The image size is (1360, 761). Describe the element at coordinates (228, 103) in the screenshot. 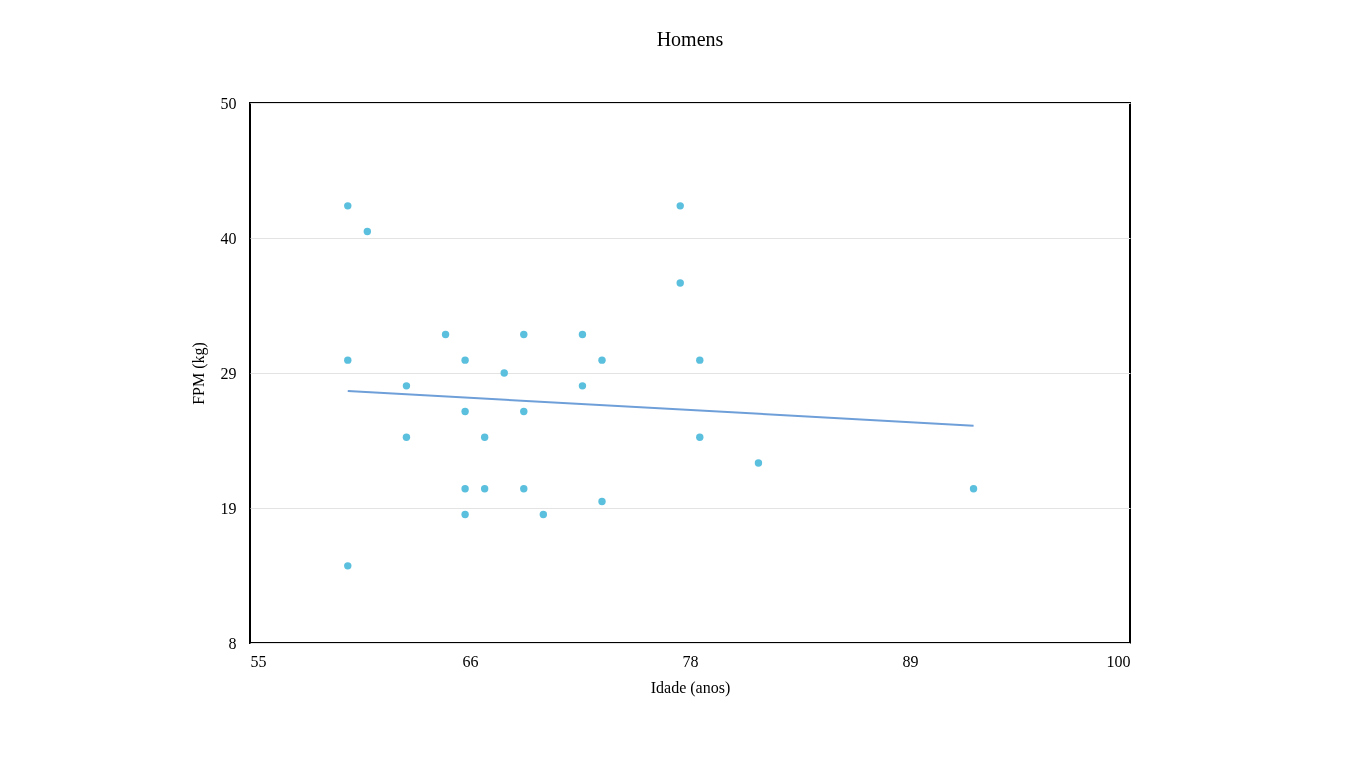

I see `y-tick-label: 50` at that location.